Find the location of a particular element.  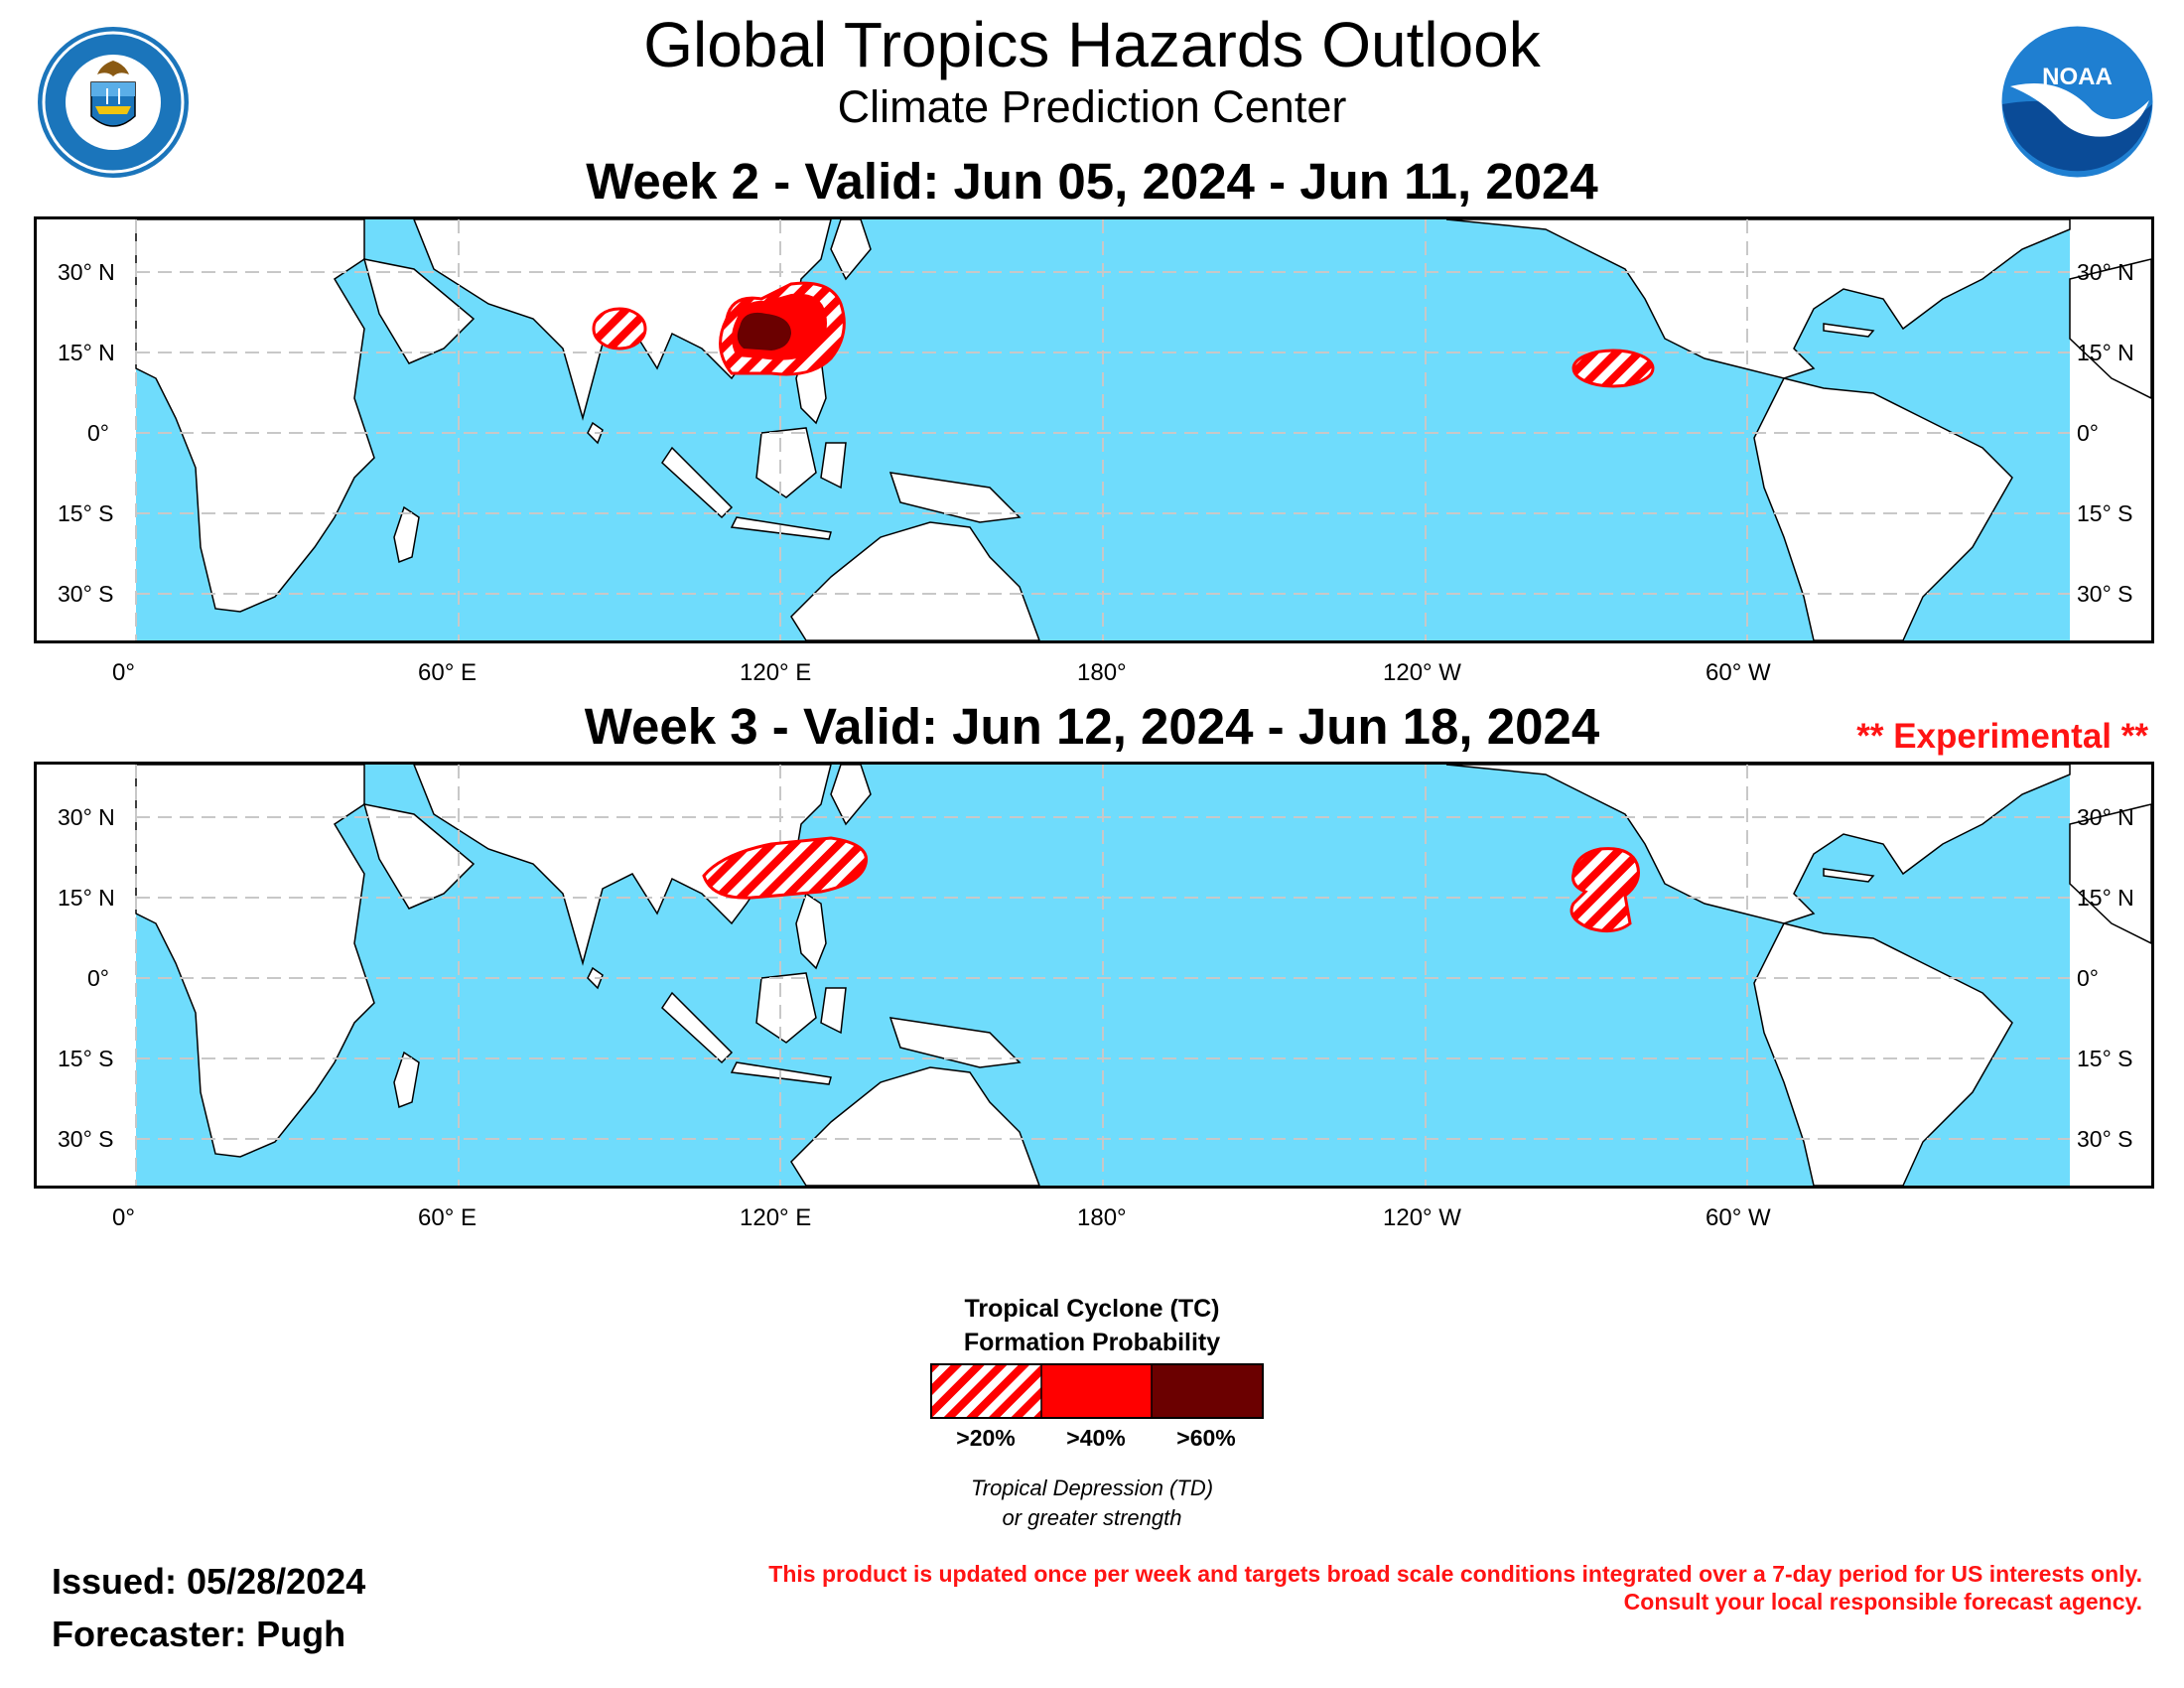

legend-title-line1: Tropical Cyclone (TC) is located at coordinates (1092, 1309).